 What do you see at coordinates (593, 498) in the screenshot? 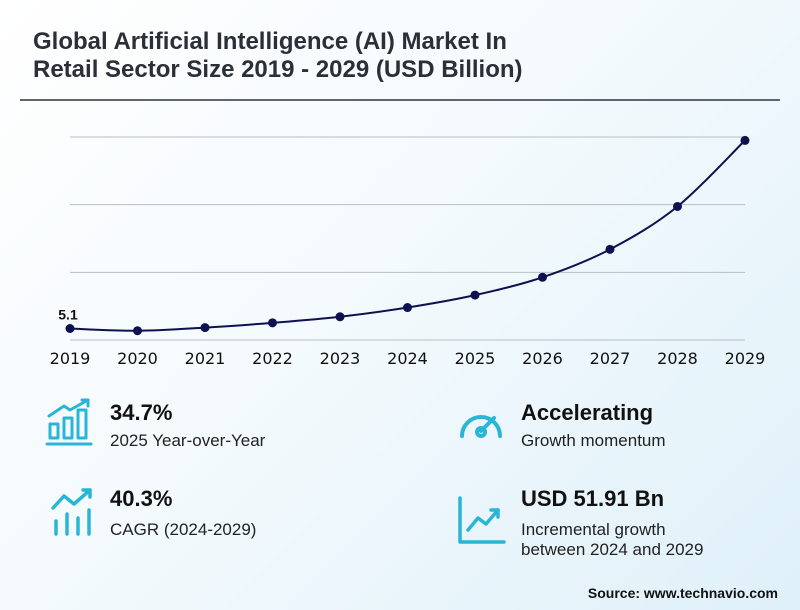
I see `stat-incremental-value: USD 51.91 Bn` at bounding box center [593, 498].